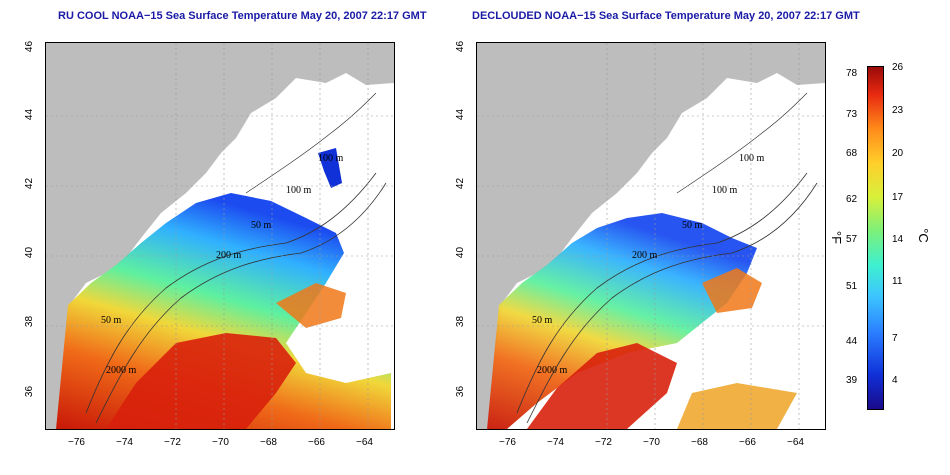 The width and height of the screenshot is (950, 475). I want to click on colorbar-f-tick: 62, so click(852, 199).